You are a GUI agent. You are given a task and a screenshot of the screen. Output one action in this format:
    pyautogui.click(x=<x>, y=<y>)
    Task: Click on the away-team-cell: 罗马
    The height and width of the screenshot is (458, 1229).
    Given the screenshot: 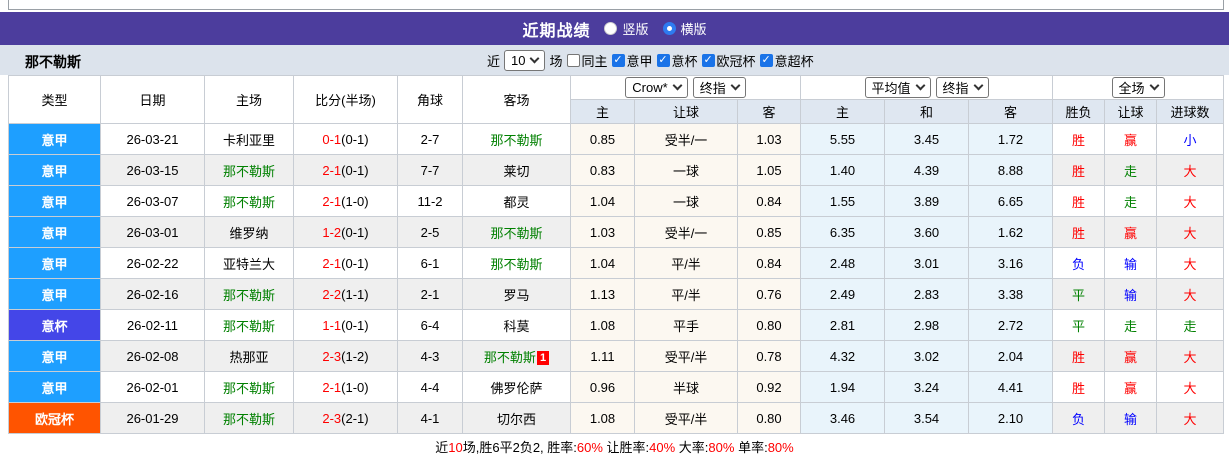 What is the action you would take?
    pyautogui.click(x=516, y=294)
    